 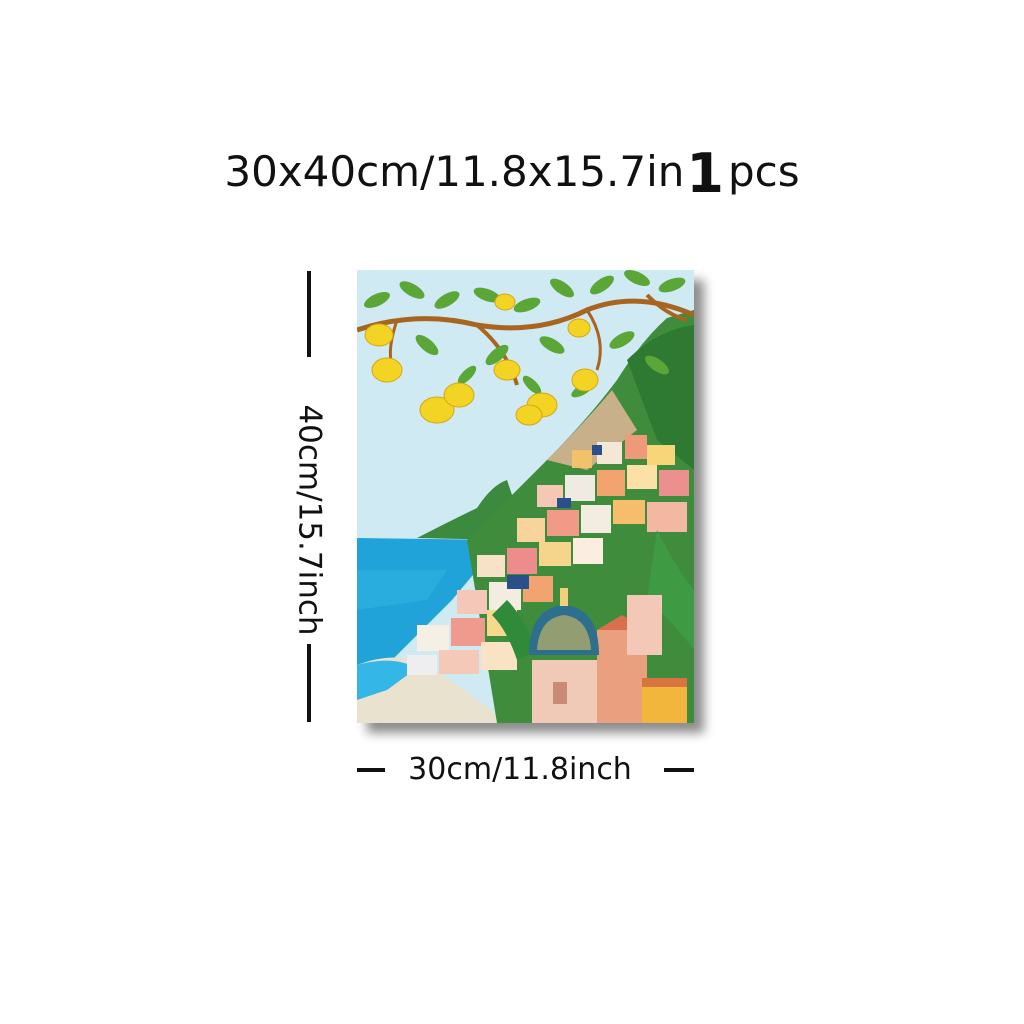 I want to click on width-dimension-label: 30cm/11.8inch, so click(x=520, y=769).